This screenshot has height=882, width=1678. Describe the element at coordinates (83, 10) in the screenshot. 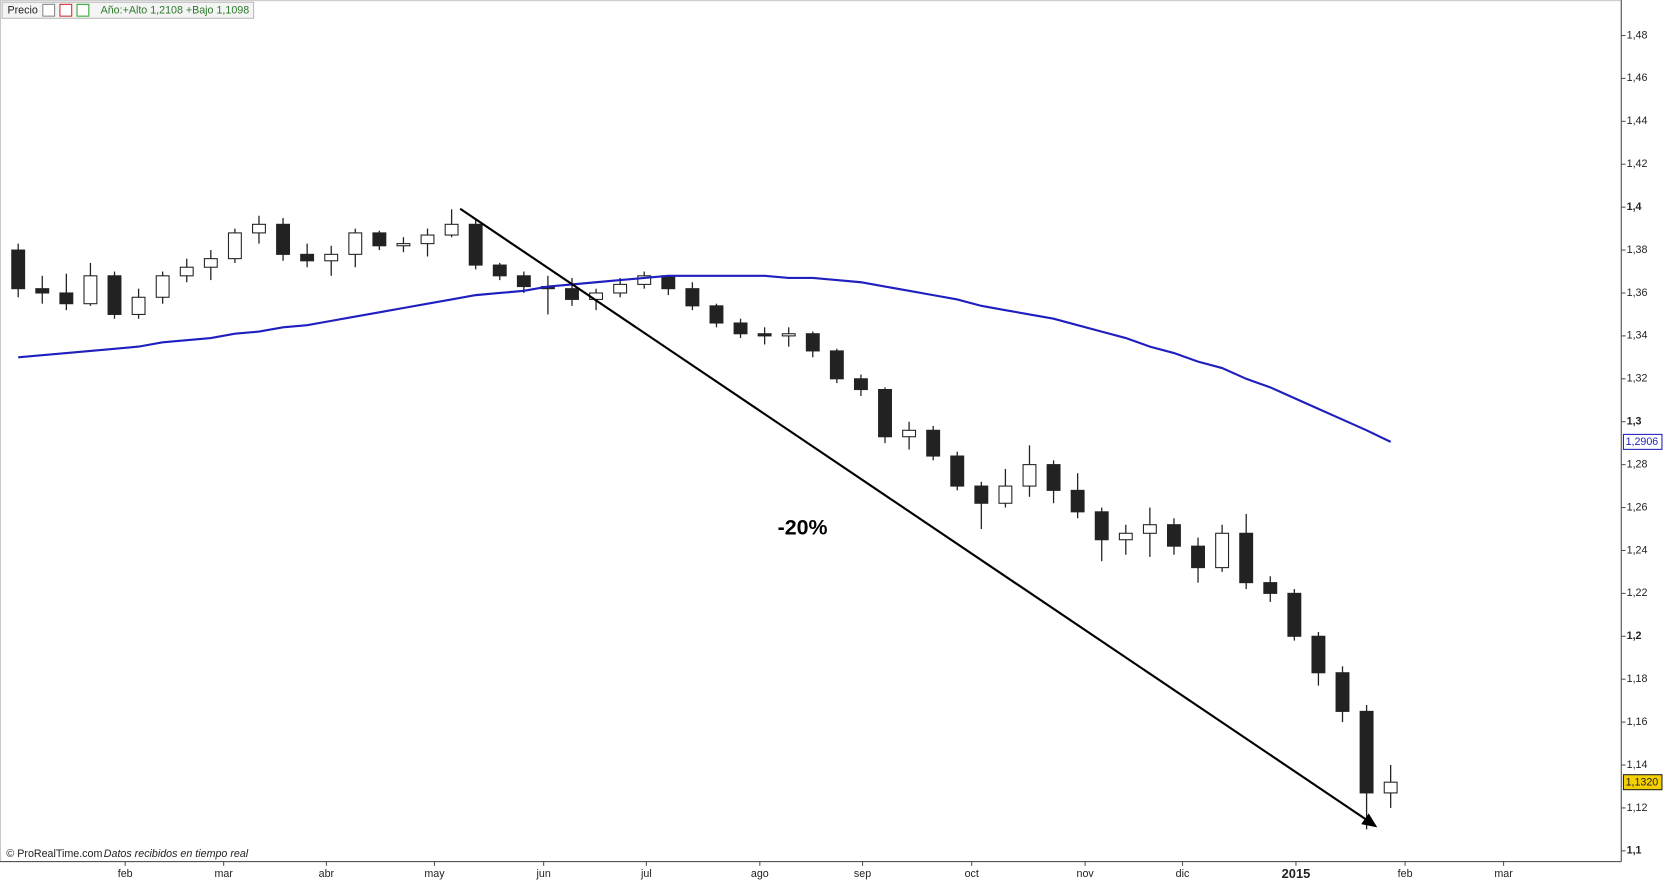

I see `icon-add` at that location.